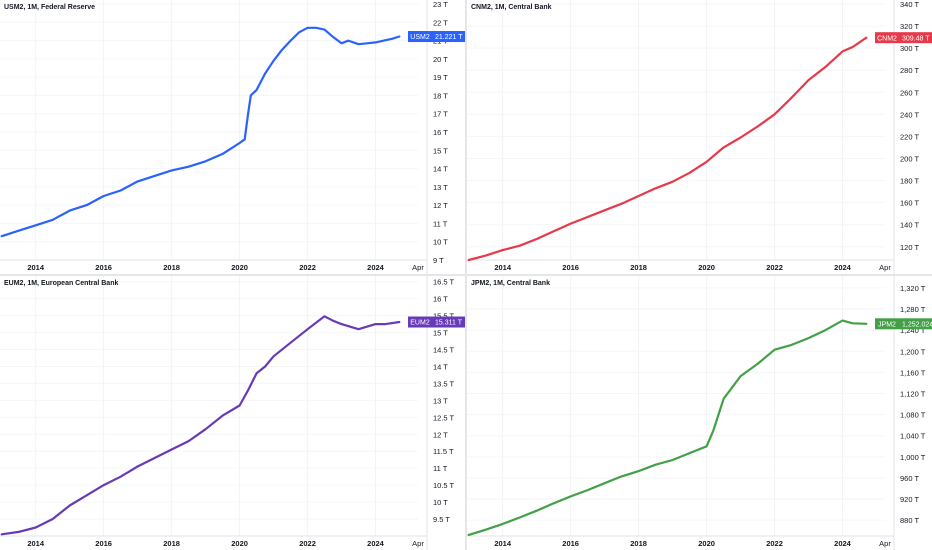 This screenshot has height=550, width=932. I want to click on horizontal-divider, so click(466, 275).